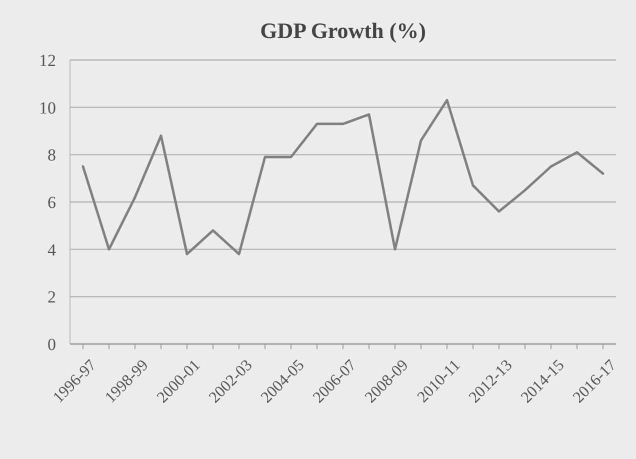 The width and height of the screenshot is (636, 459). What do you see at coordinates (47, 60) in the screenshot?
I see `y-tick-label: 12` at bounding box center [47, 60].